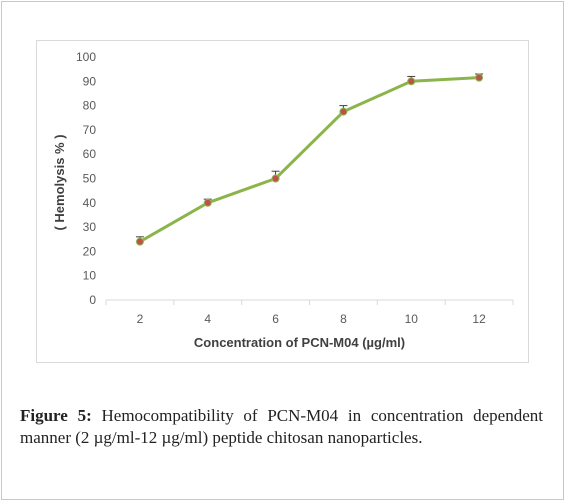  I want to click on x-tick-label: 12, so click(479, 319).